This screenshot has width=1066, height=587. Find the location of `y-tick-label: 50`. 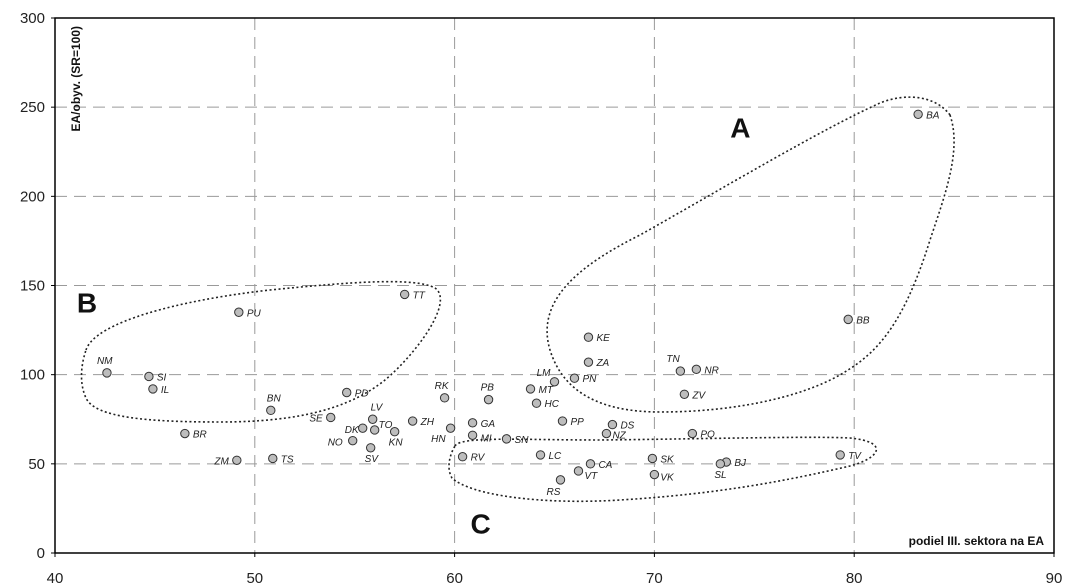

y-tick-label: 50 is located at coordinates (36, 464).